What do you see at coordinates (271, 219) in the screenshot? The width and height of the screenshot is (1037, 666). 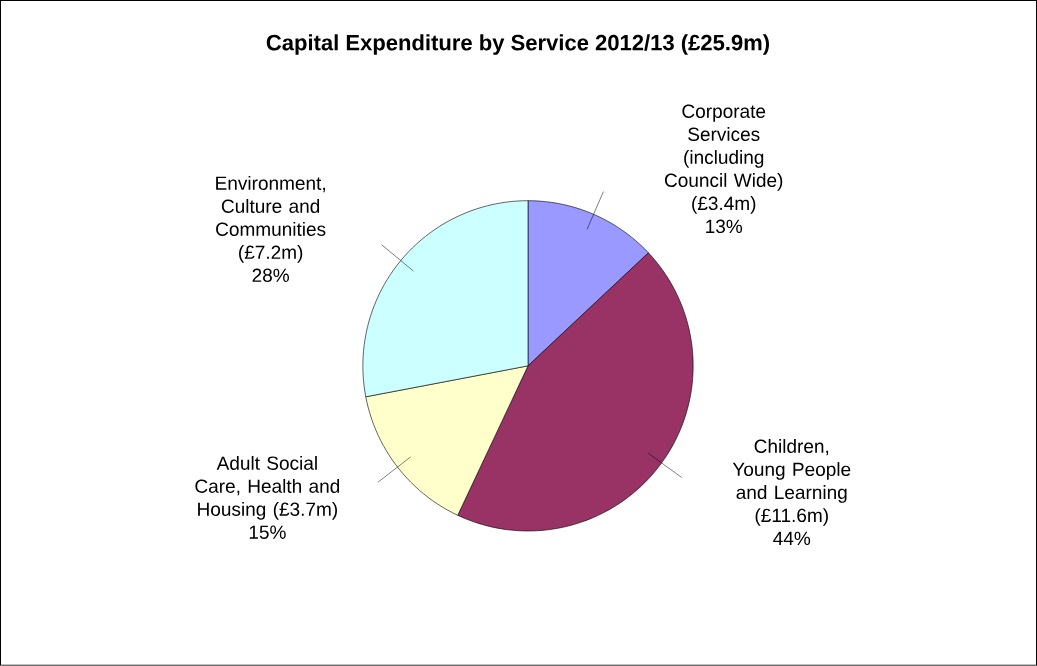 I see `slice-label: Environment, Culture and Communities (£7.2m)` at bounding box center [271, 219].